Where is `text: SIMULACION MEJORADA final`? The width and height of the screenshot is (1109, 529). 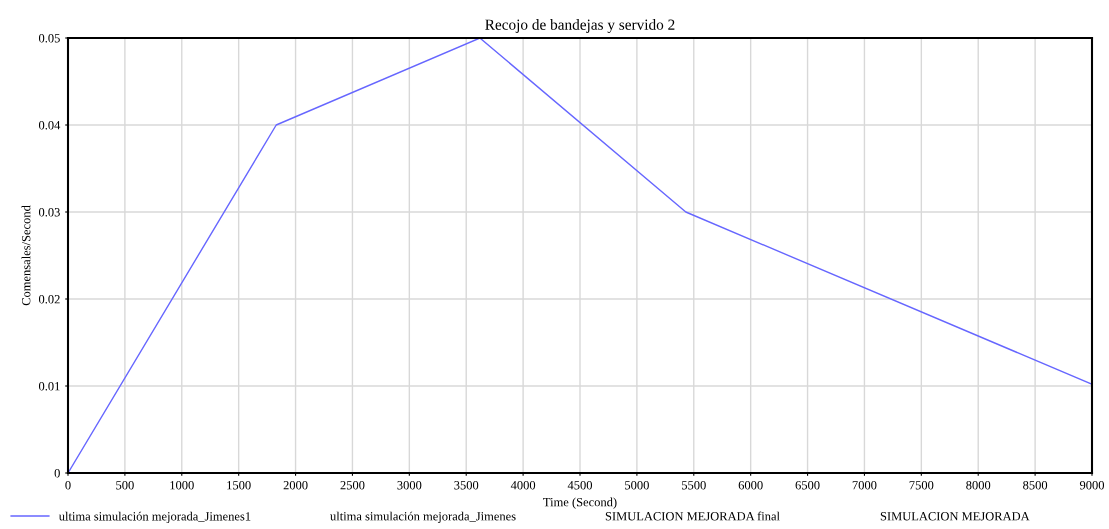 text: SIMULACION MEJORADA final is located at coordinates (692, 516).